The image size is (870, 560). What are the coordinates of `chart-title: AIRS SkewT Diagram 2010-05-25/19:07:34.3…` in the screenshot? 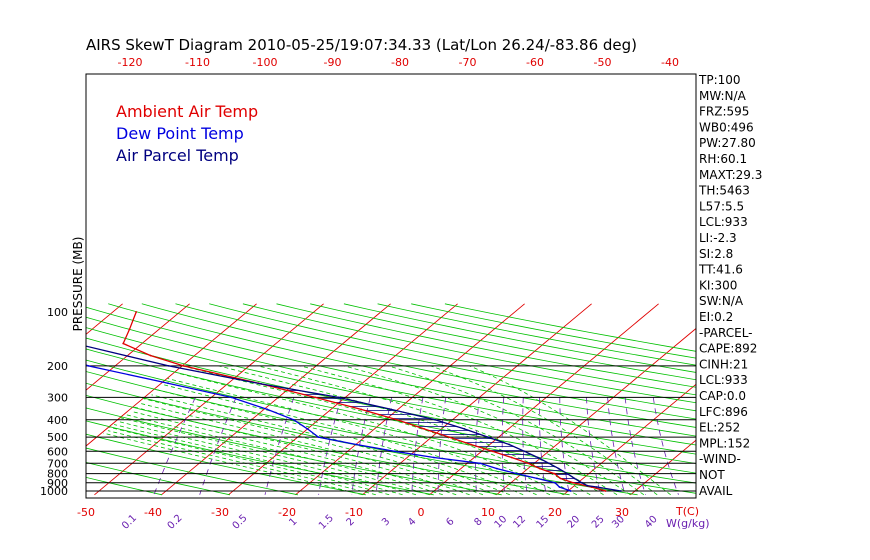 It's located at (361, 45).